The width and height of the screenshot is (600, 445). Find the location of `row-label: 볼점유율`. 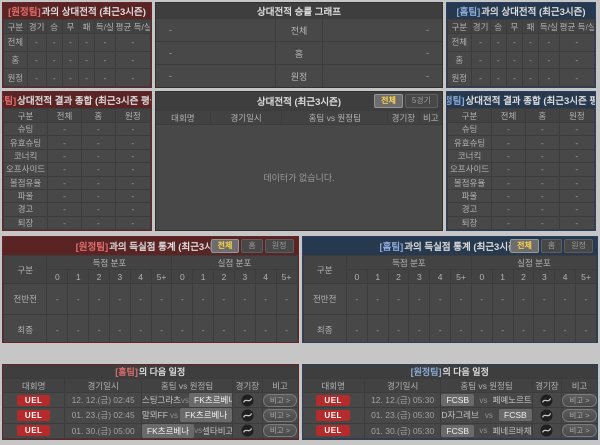

row-label: 볼점유율 is located at coordinates (470, 182).